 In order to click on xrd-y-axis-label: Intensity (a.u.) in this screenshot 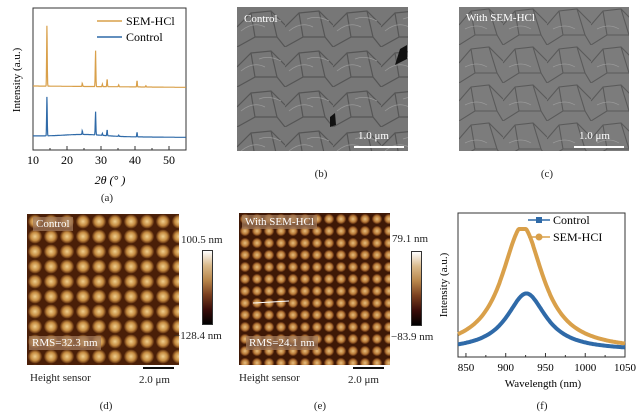, I will do `click(17, 79)`.